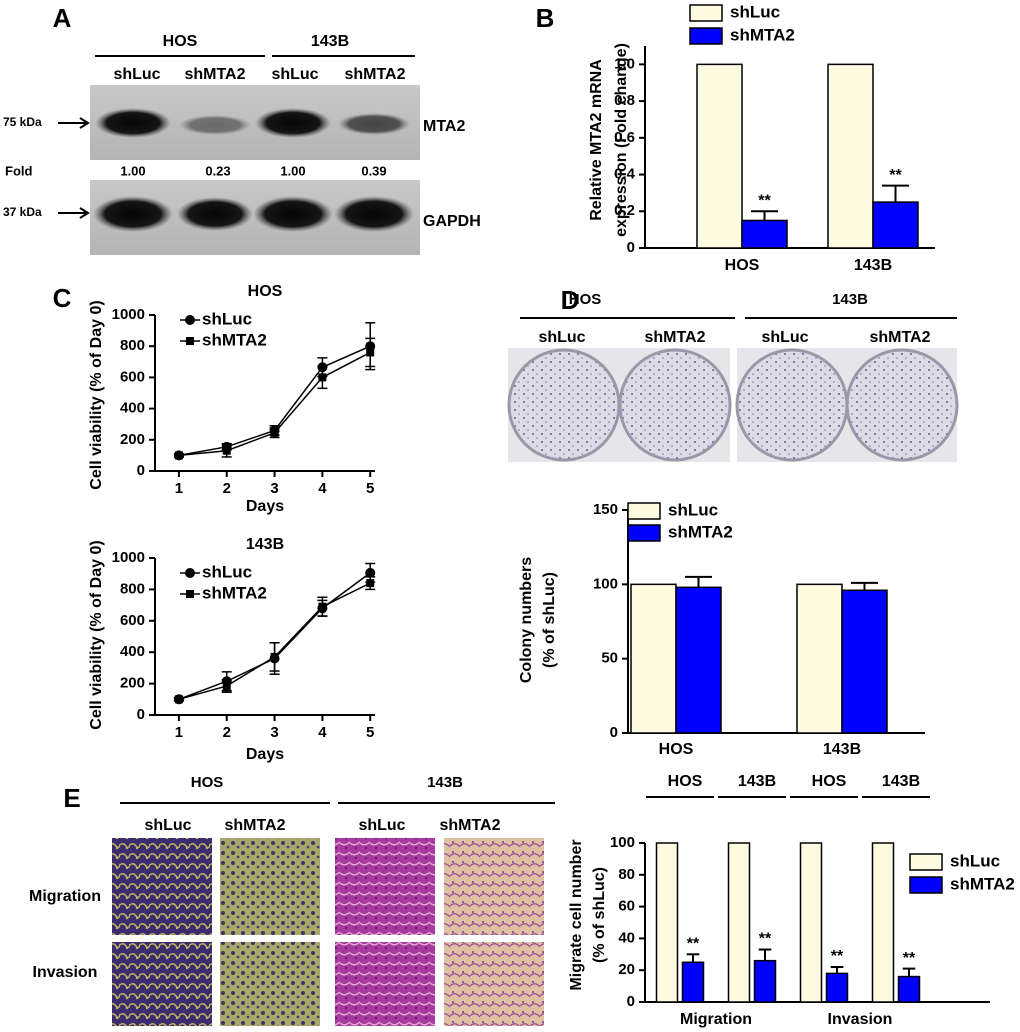  I want to click on y-tick-label: 200, so click(132, 439).